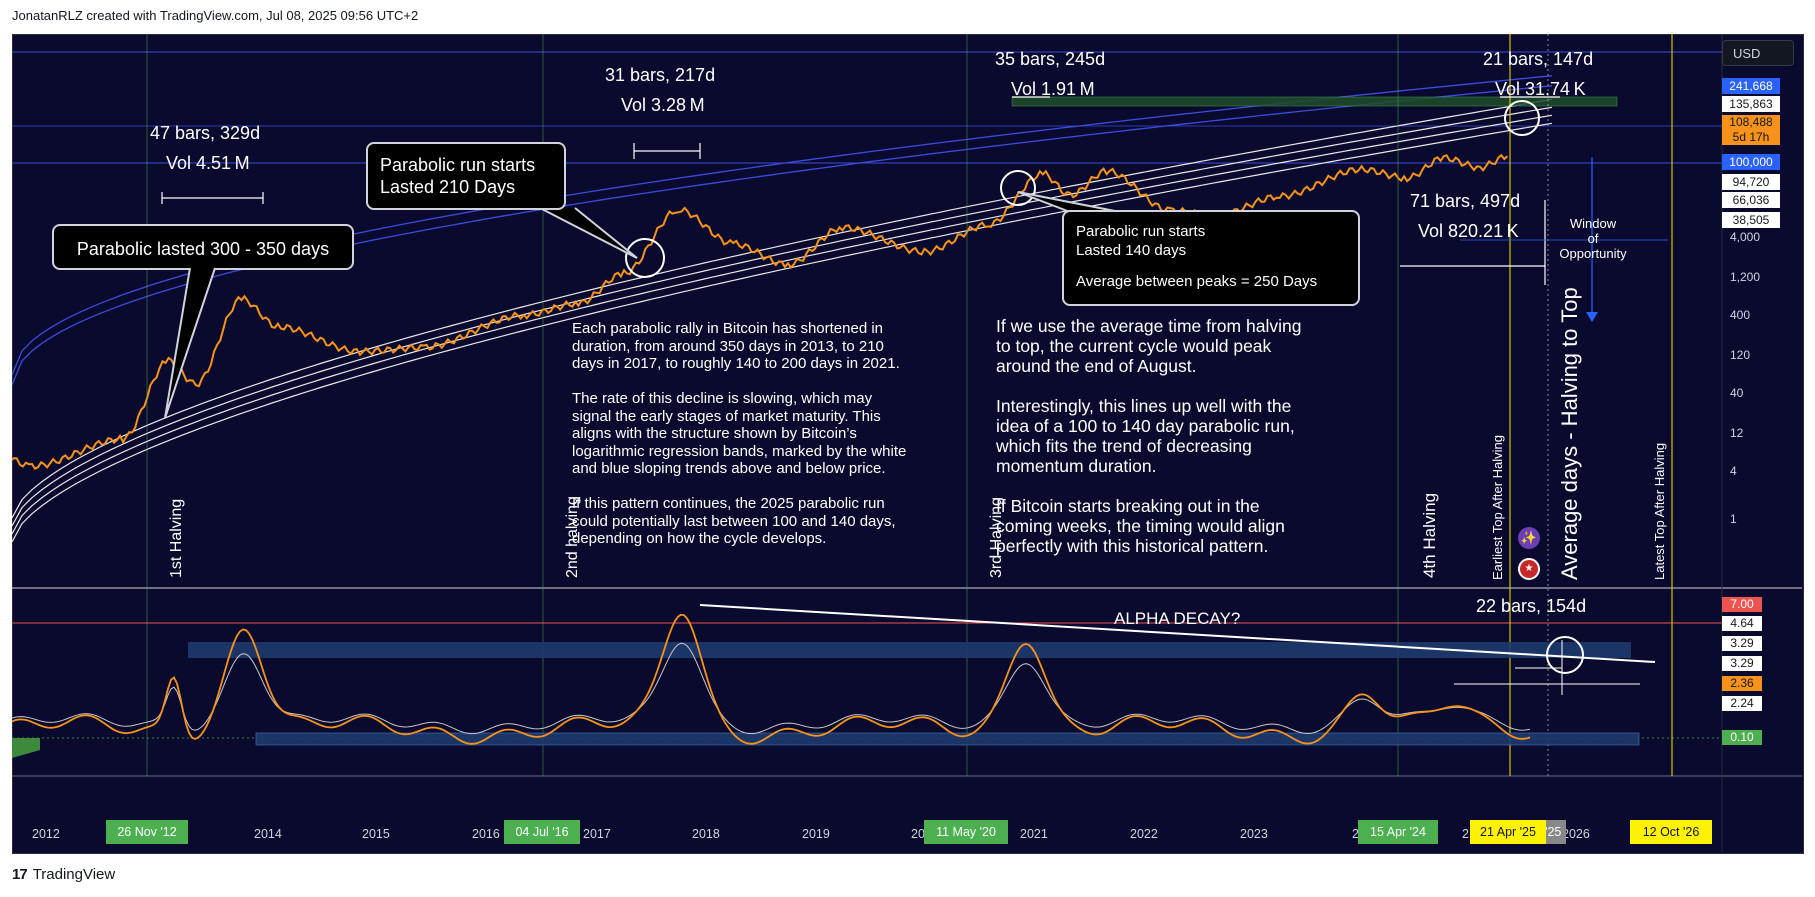  What do you see at coordinates (706, 834) in the screenshot?
I see `year-2018: 2018` at bounding box center [706, 834].